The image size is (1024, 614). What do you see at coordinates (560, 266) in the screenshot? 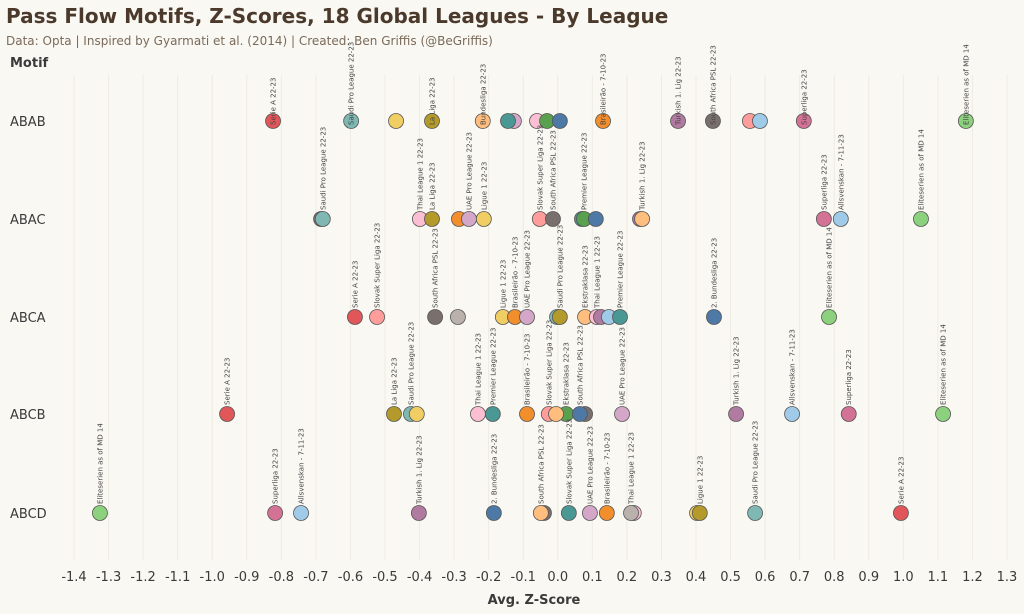
I see `point-label: Saudi Pro League 22-23` at bounding box center [560, 266].